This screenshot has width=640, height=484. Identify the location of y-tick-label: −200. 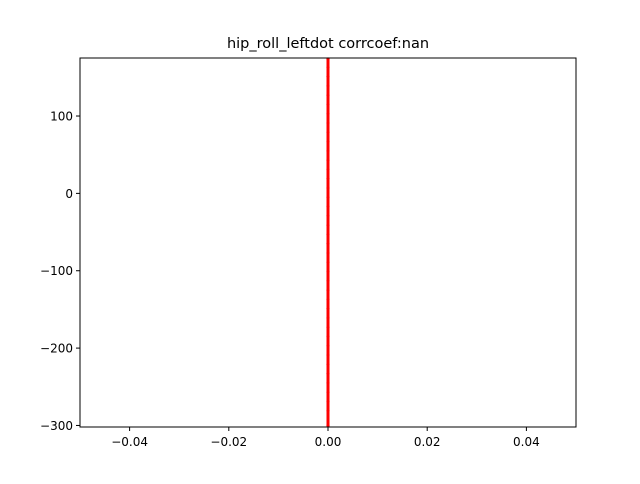
(56, 349).